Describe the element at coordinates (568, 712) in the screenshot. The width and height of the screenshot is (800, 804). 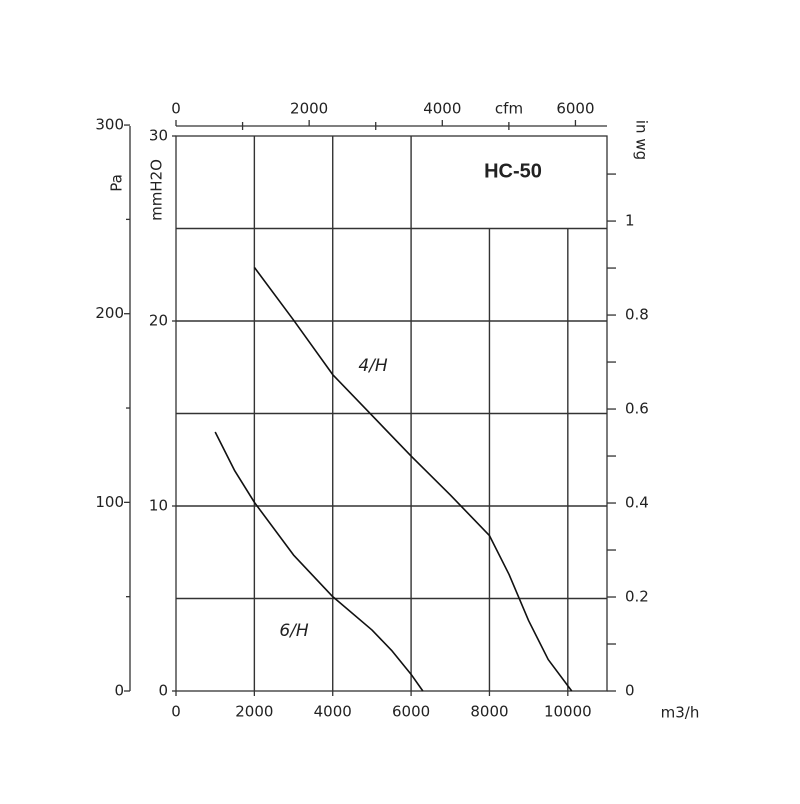
I see `x-tick-label: 10000` at that location.